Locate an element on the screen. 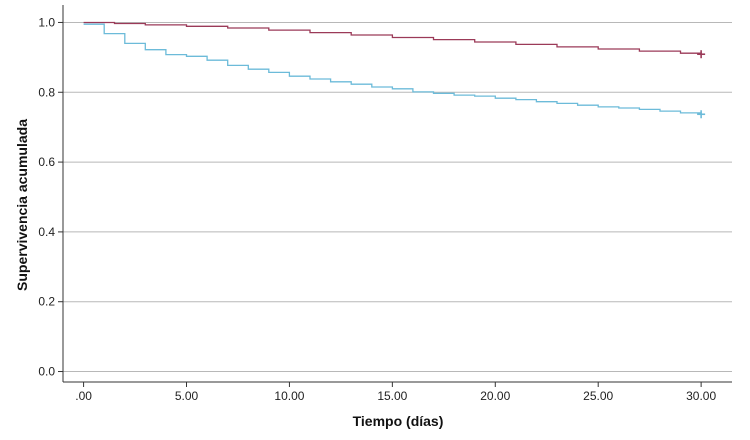  x-tick-label: 20.00 is located at coordinates (495, 396).